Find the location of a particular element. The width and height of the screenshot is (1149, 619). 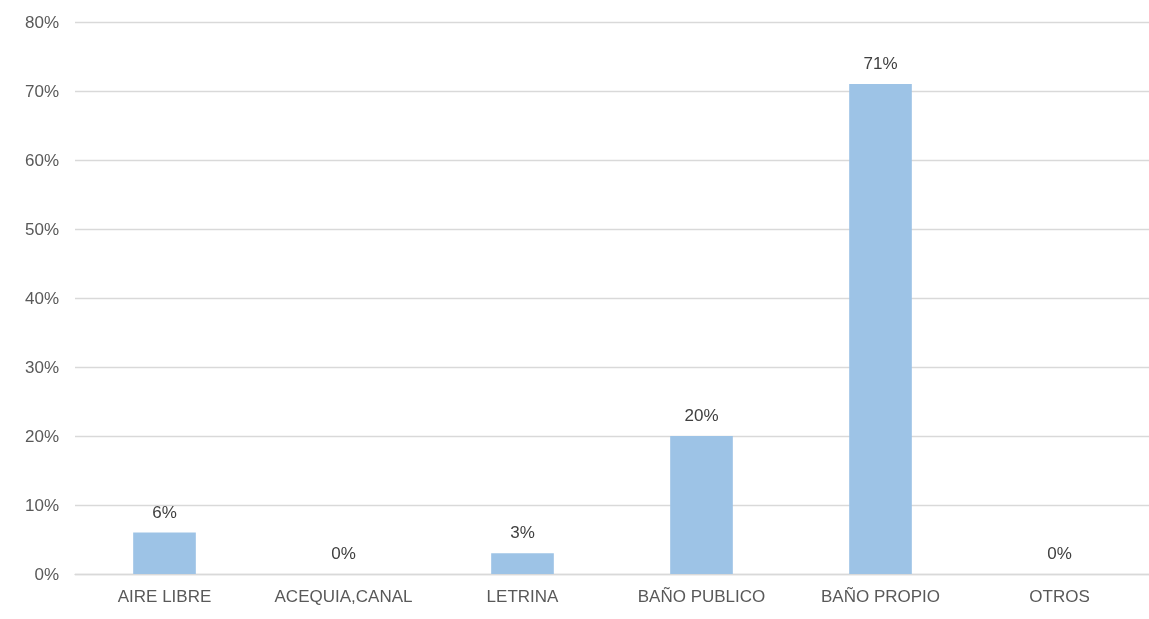

data-label: 6% is located at coordinates (164, 512).